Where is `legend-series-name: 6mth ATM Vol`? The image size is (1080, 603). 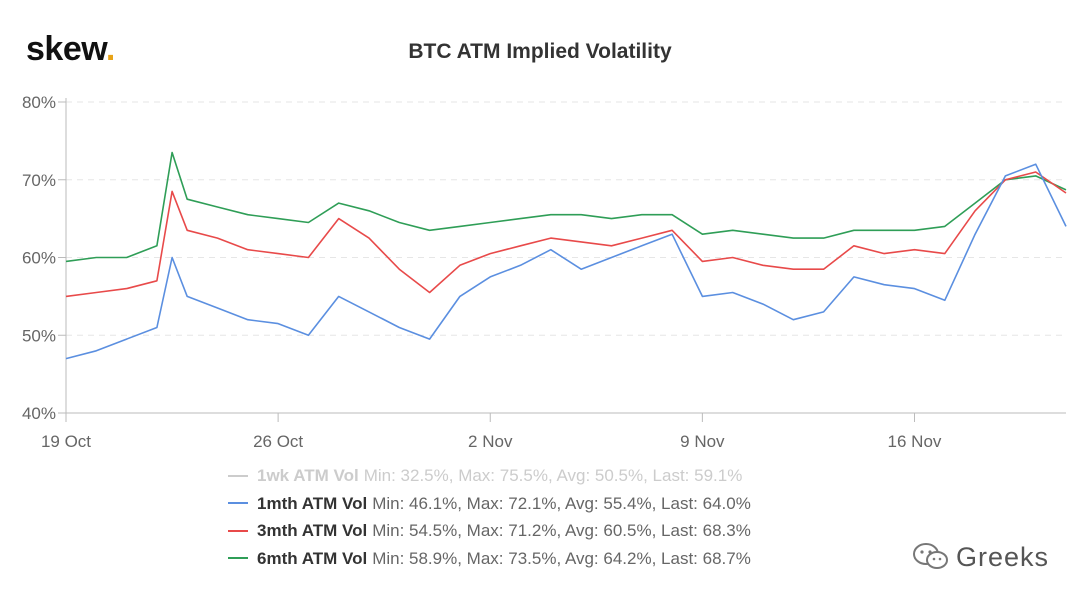
legend-series-name: 6mth ATM Vol is located at coordinates (312, 558).